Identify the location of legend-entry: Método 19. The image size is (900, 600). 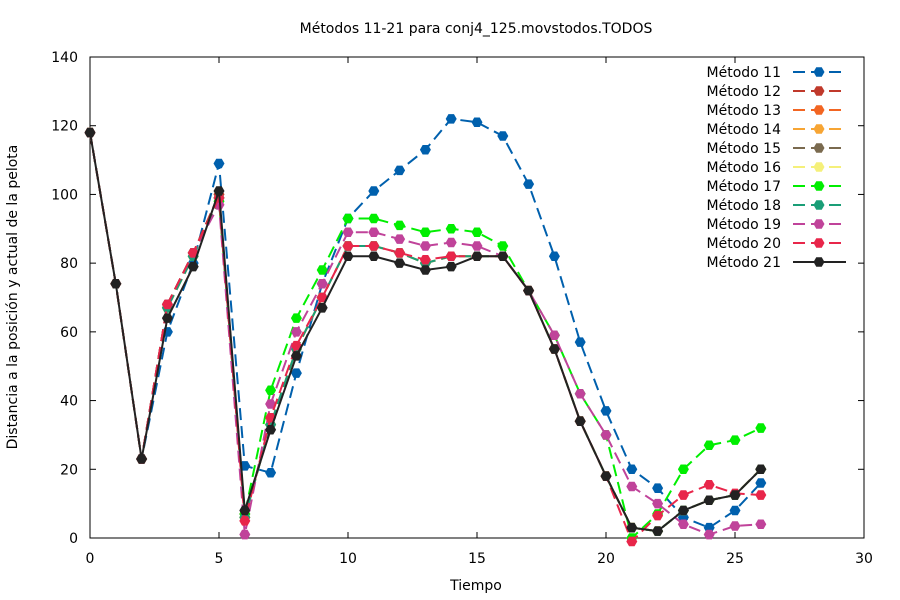
(776, 225).